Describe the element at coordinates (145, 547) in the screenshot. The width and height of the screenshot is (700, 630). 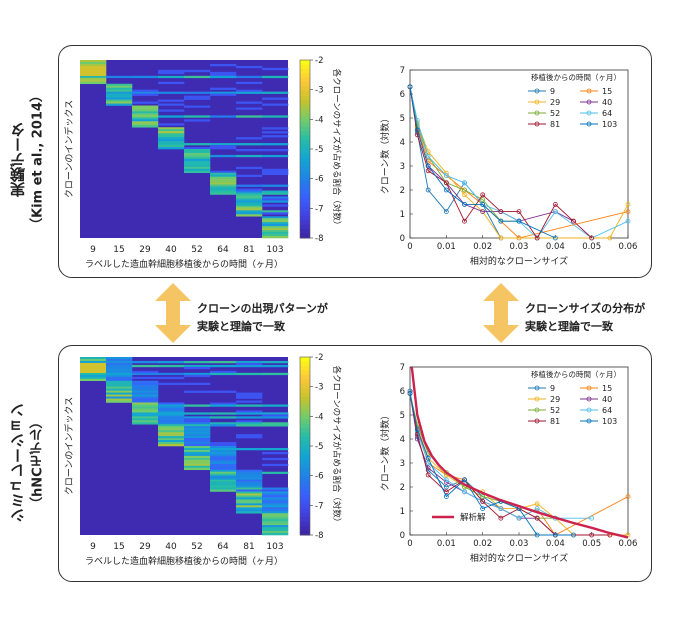
I see `heatmap-x-tick: 29` at that location.